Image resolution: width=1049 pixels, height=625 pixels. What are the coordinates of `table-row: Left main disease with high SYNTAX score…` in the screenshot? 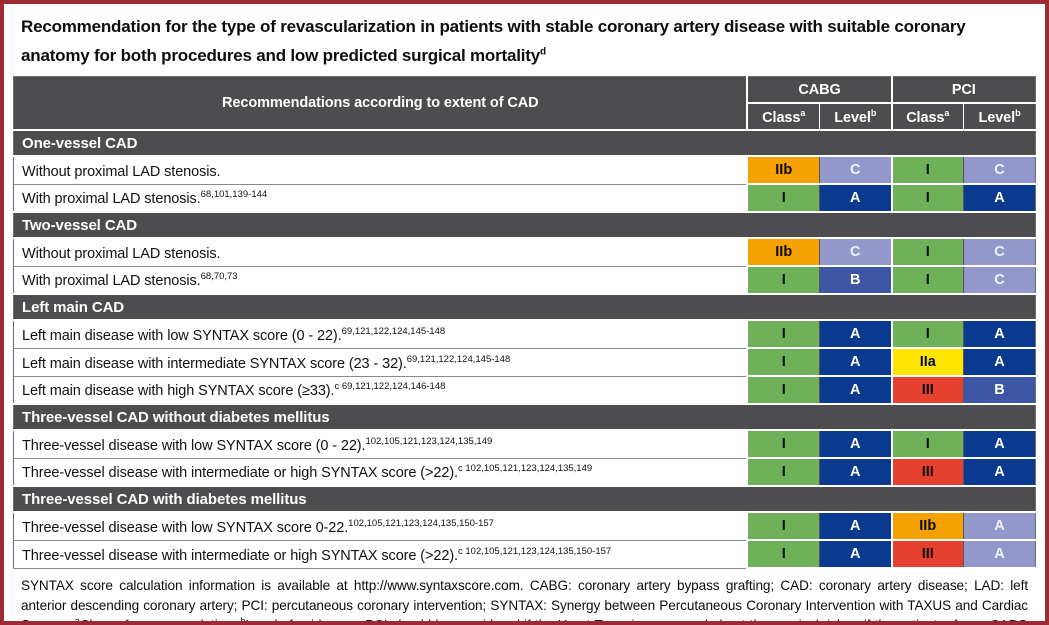 It's located at (524, 390).